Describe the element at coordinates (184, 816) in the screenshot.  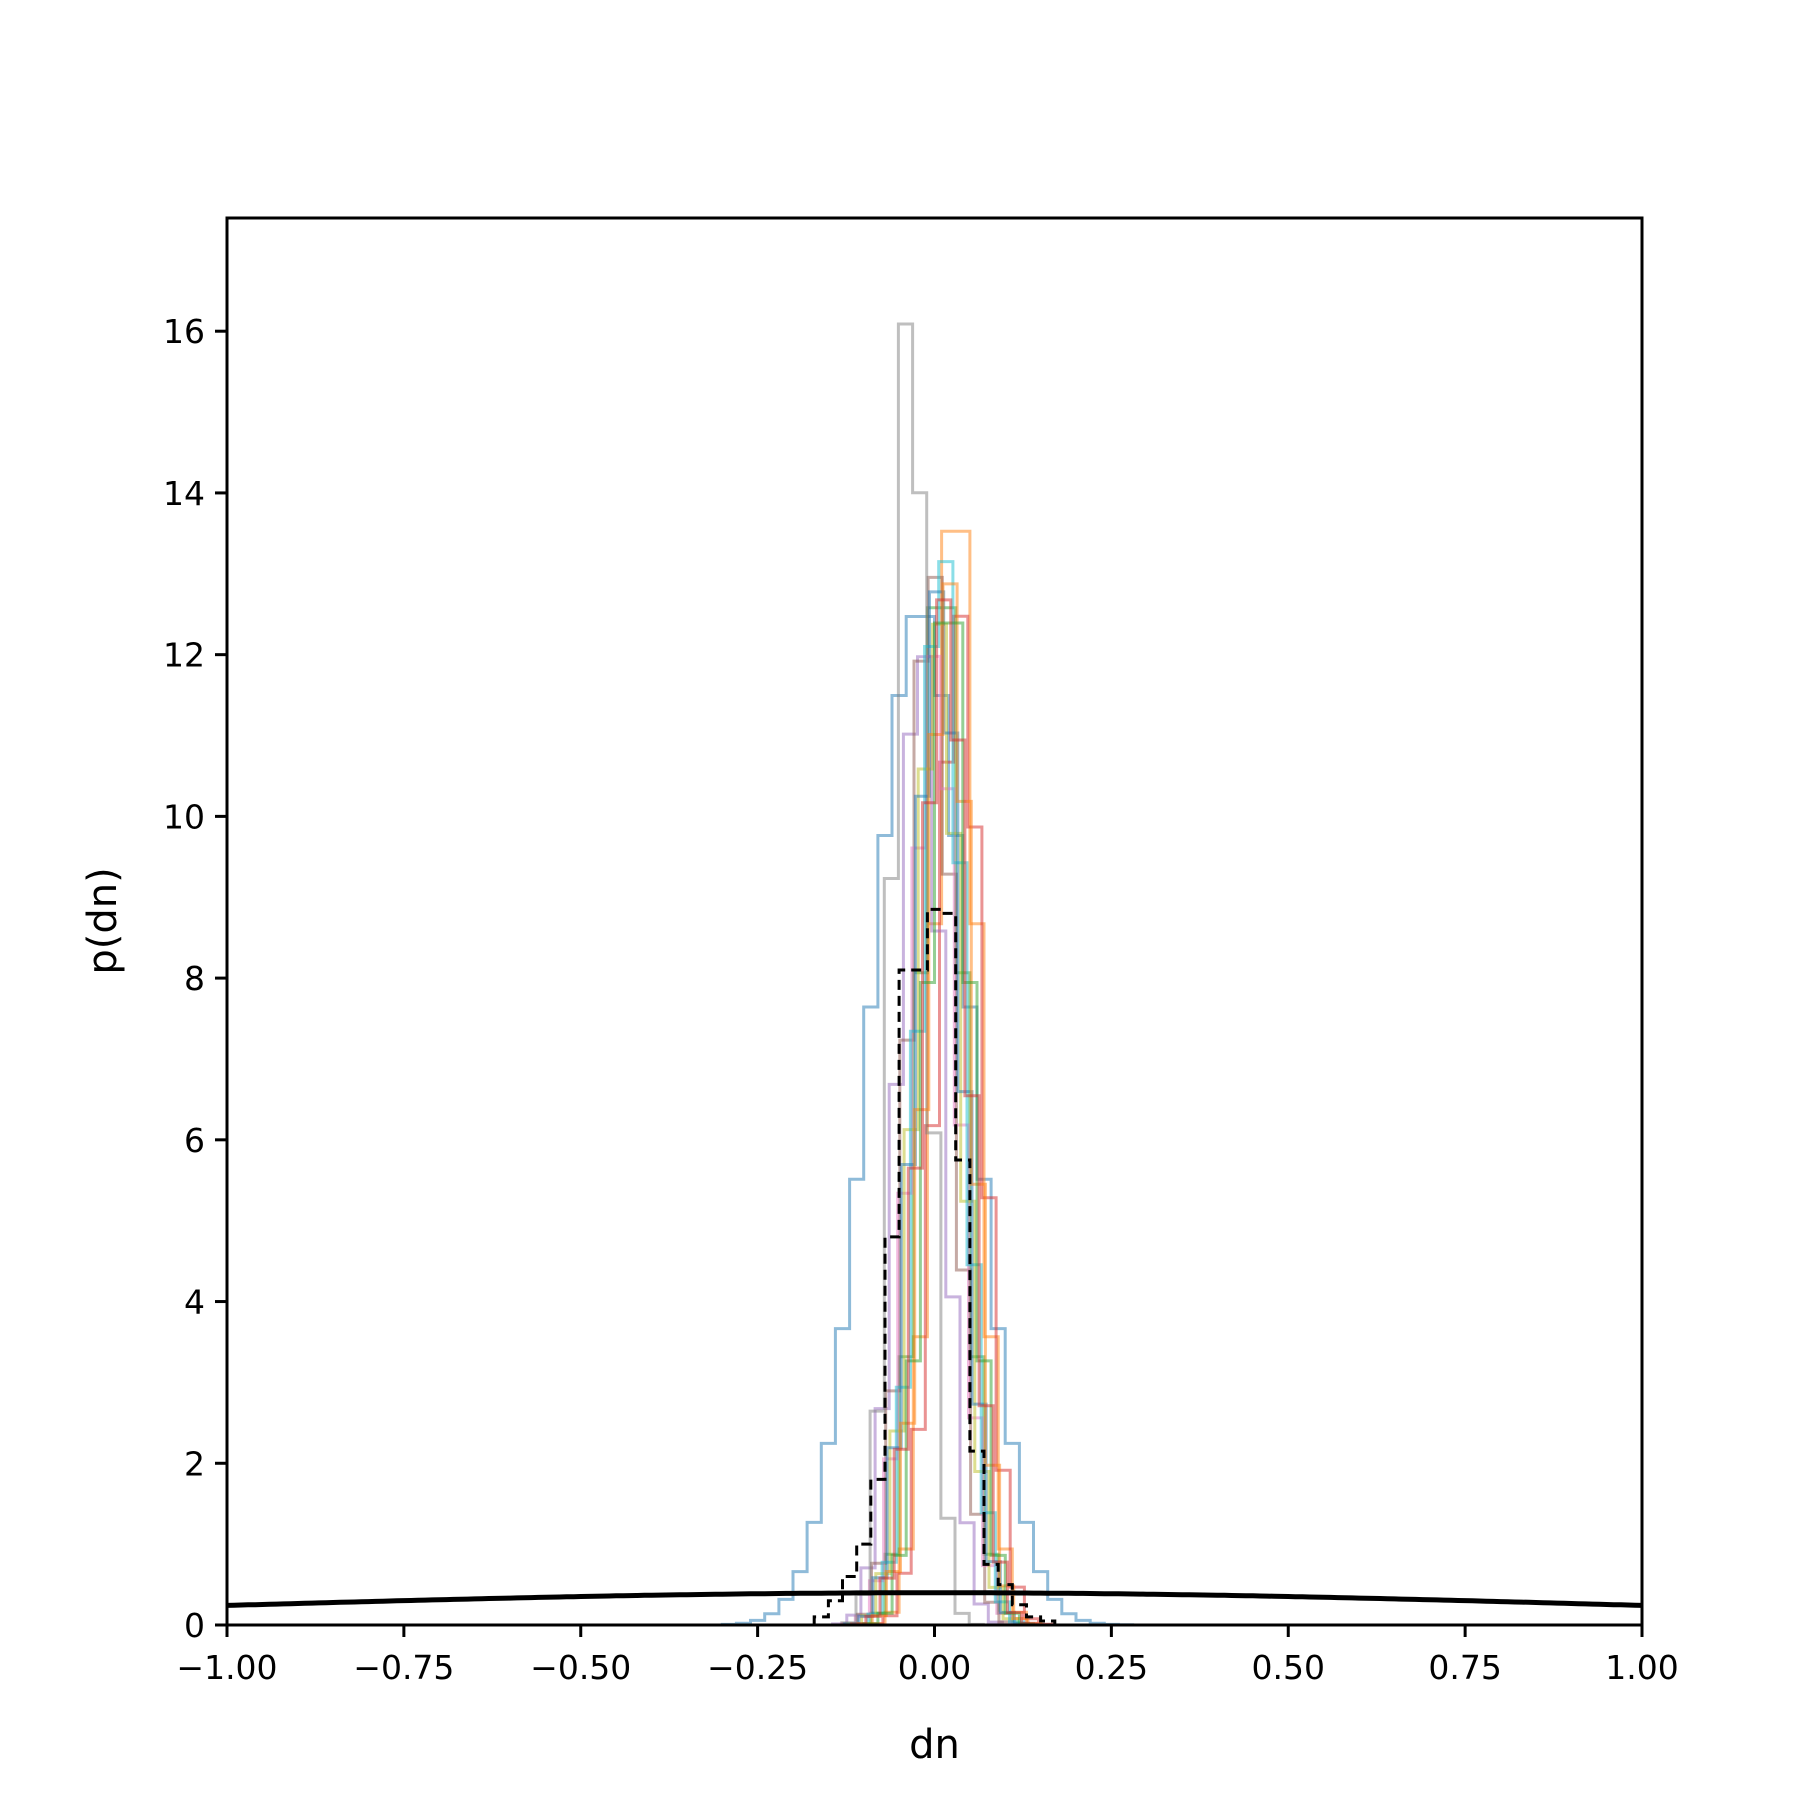
I see `y-tick-label: 10` at that location.